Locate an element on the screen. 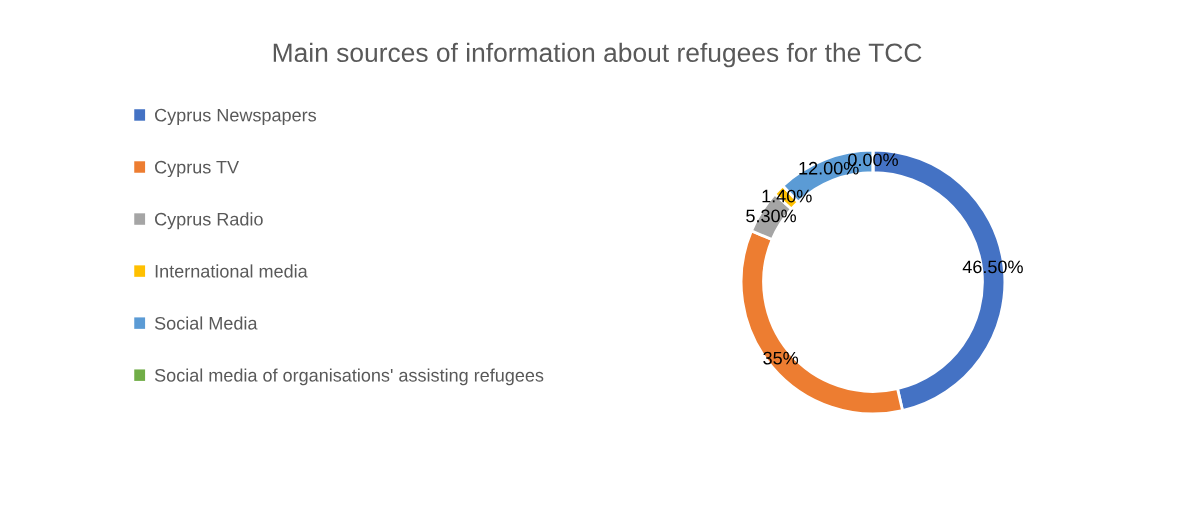 Image resolution: width=1180 pixels, height=509 pixels. chart-title: Main sources of information about refugees for the TCC is located at coordinates (597, 55).